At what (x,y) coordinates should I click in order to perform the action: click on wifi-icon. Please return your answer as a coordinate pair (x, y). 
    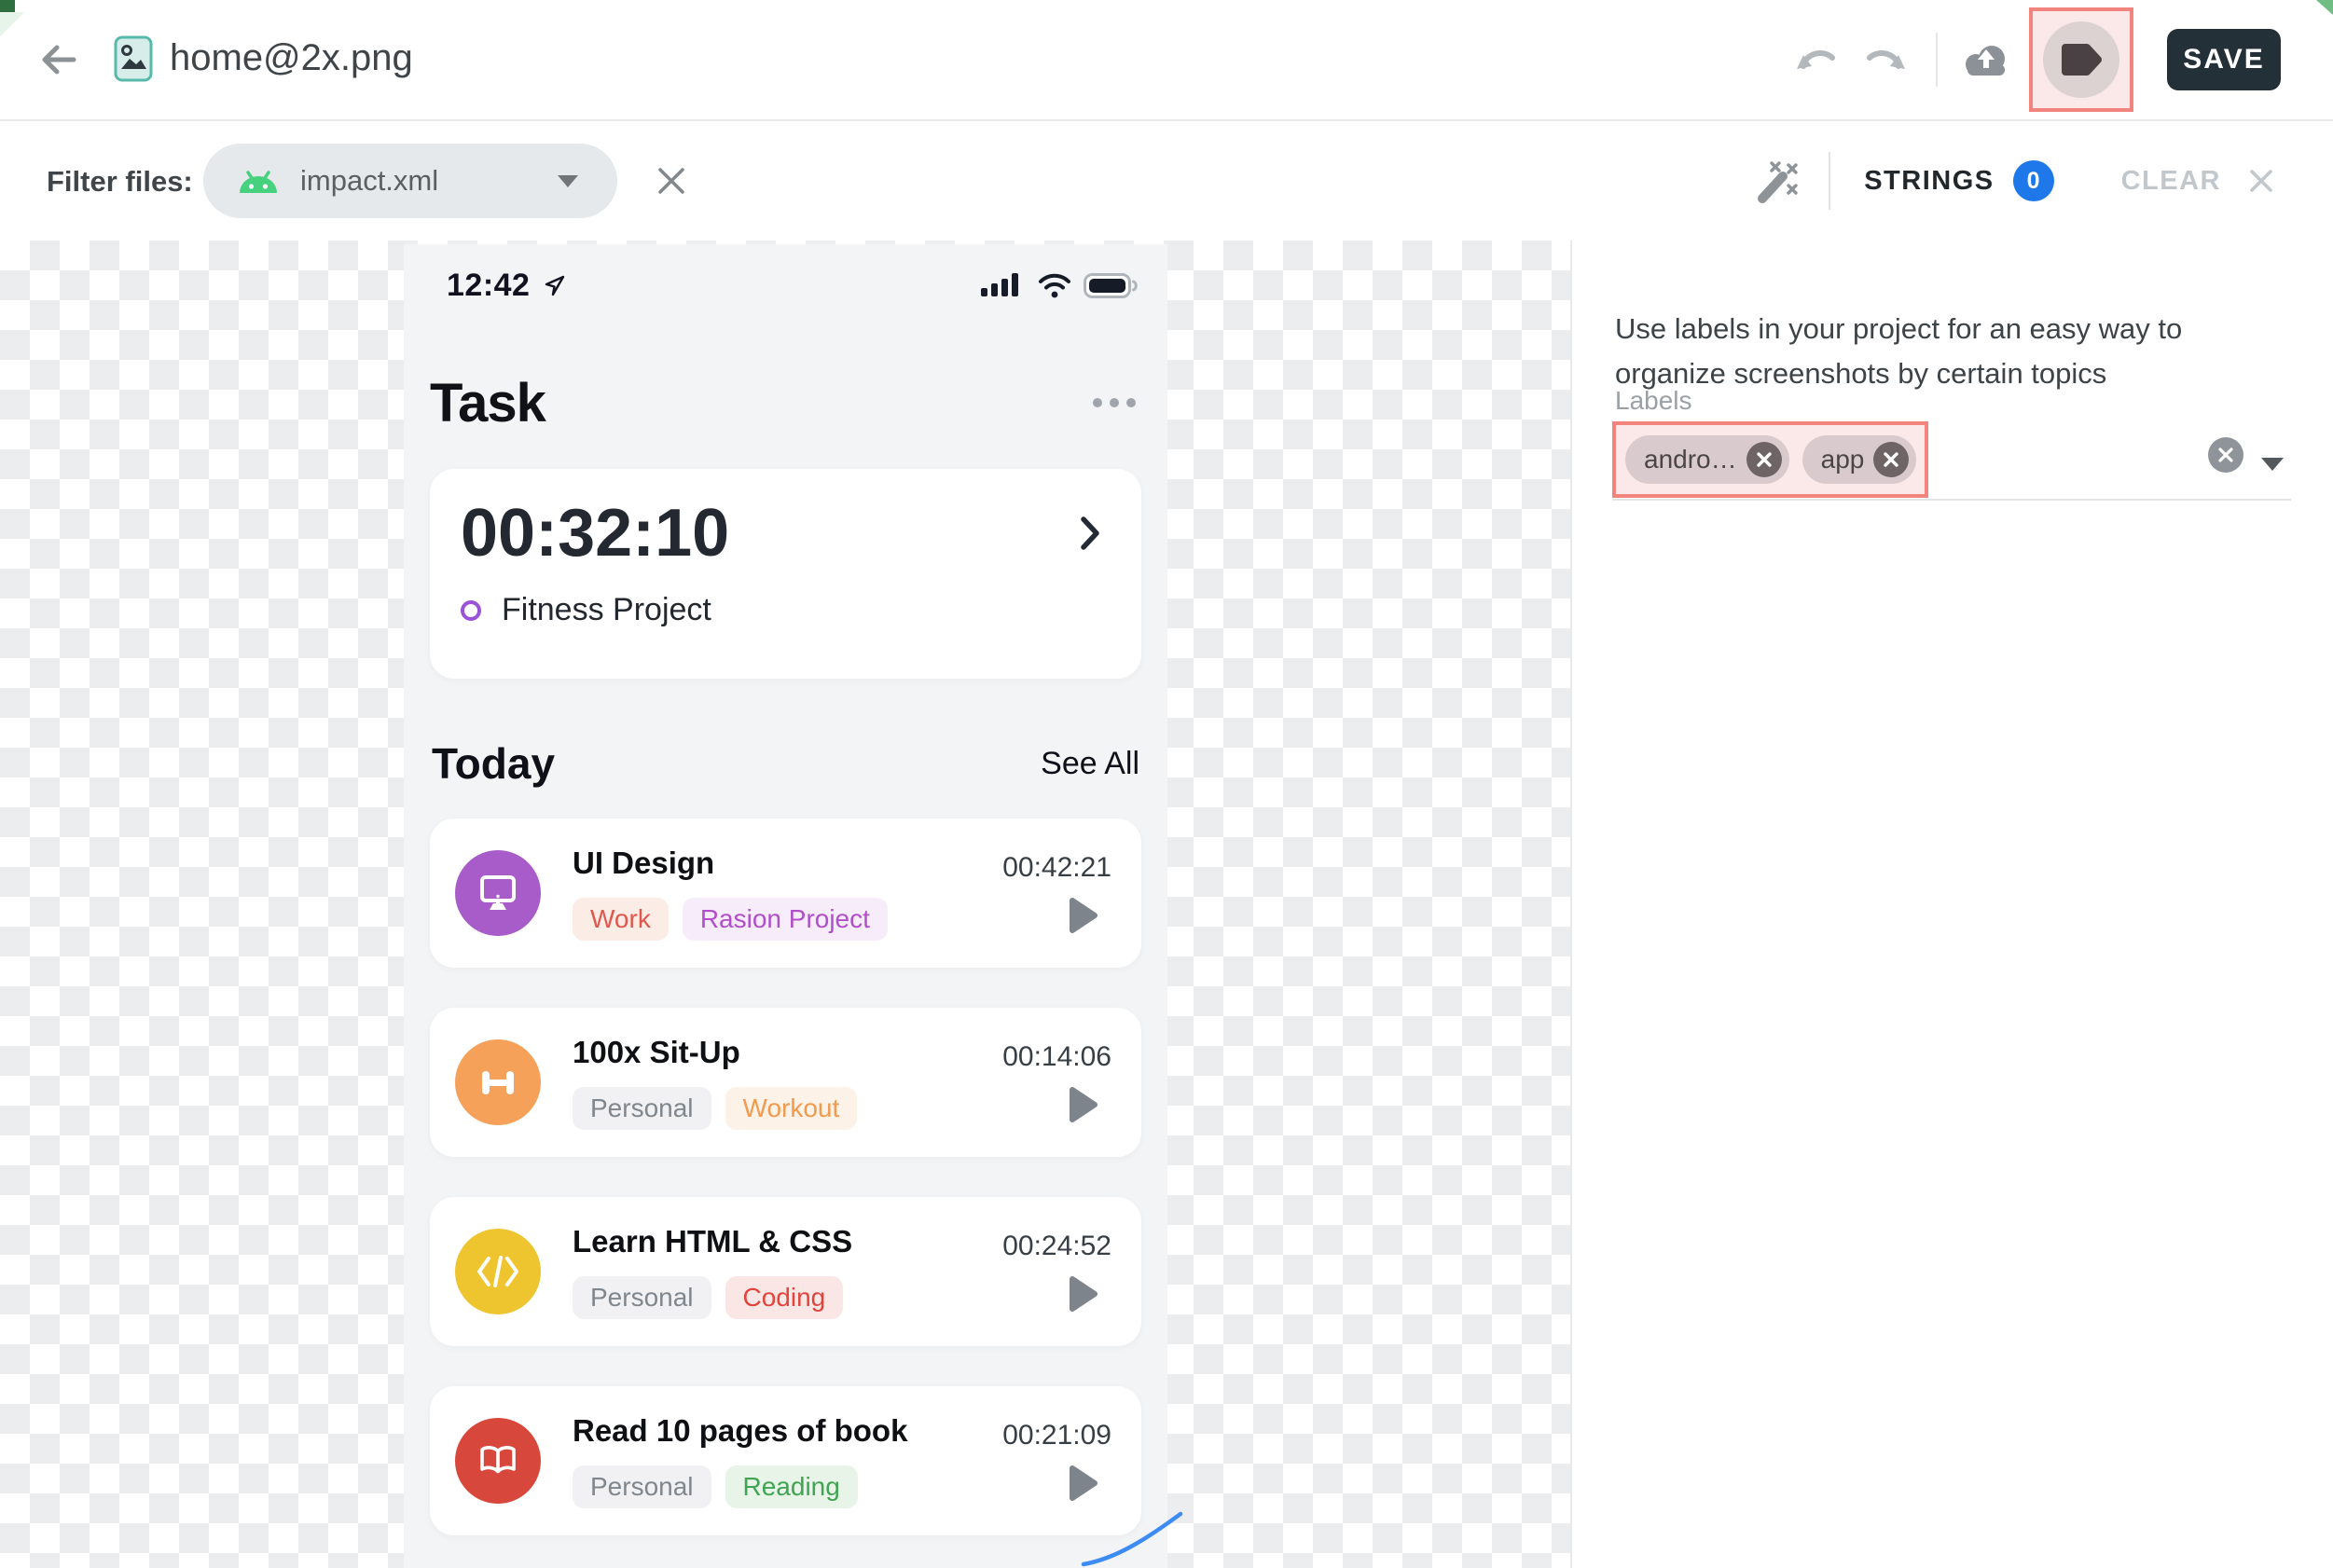
    Looking at the image, I should click on (1054, 285).